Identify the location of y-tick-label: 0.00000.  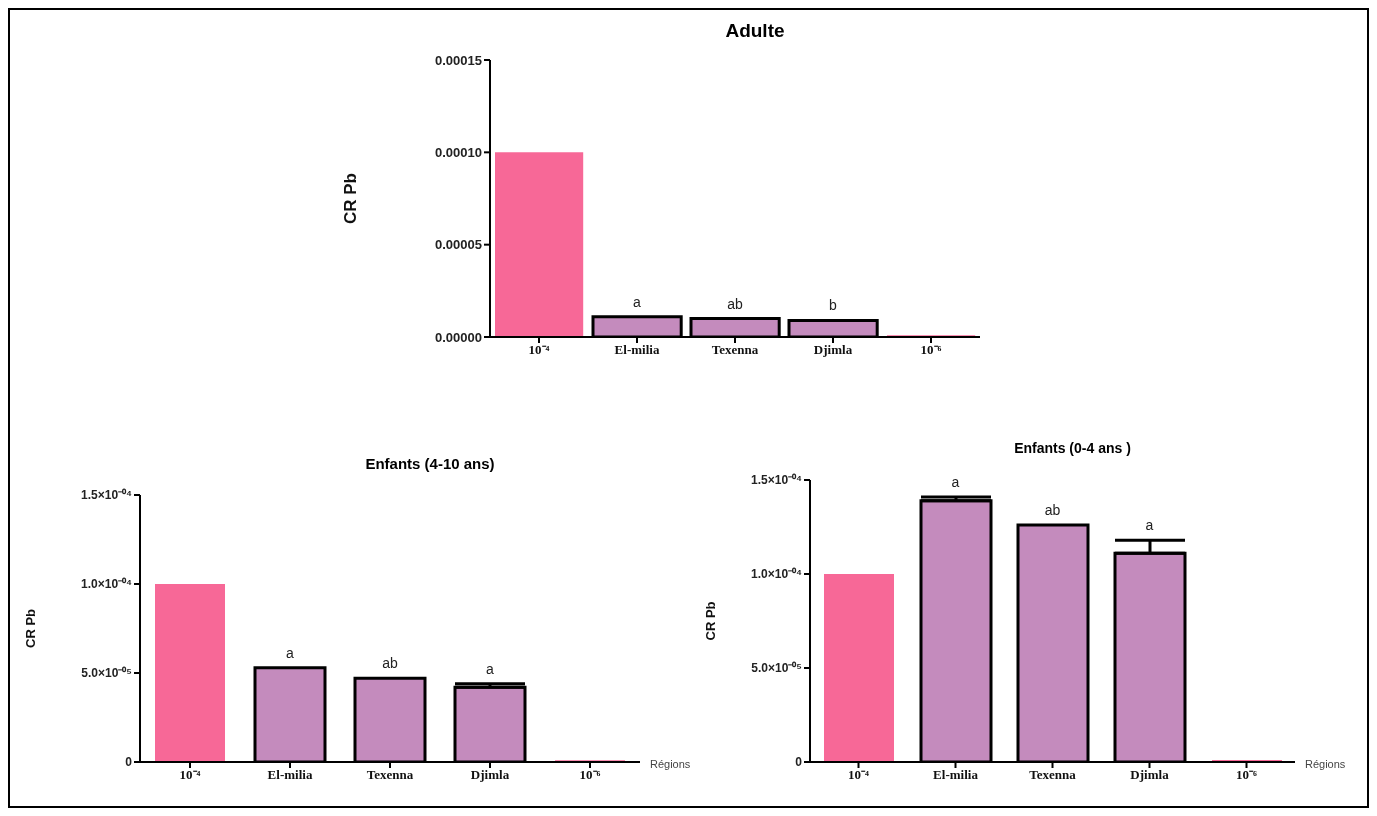
(458, 337).